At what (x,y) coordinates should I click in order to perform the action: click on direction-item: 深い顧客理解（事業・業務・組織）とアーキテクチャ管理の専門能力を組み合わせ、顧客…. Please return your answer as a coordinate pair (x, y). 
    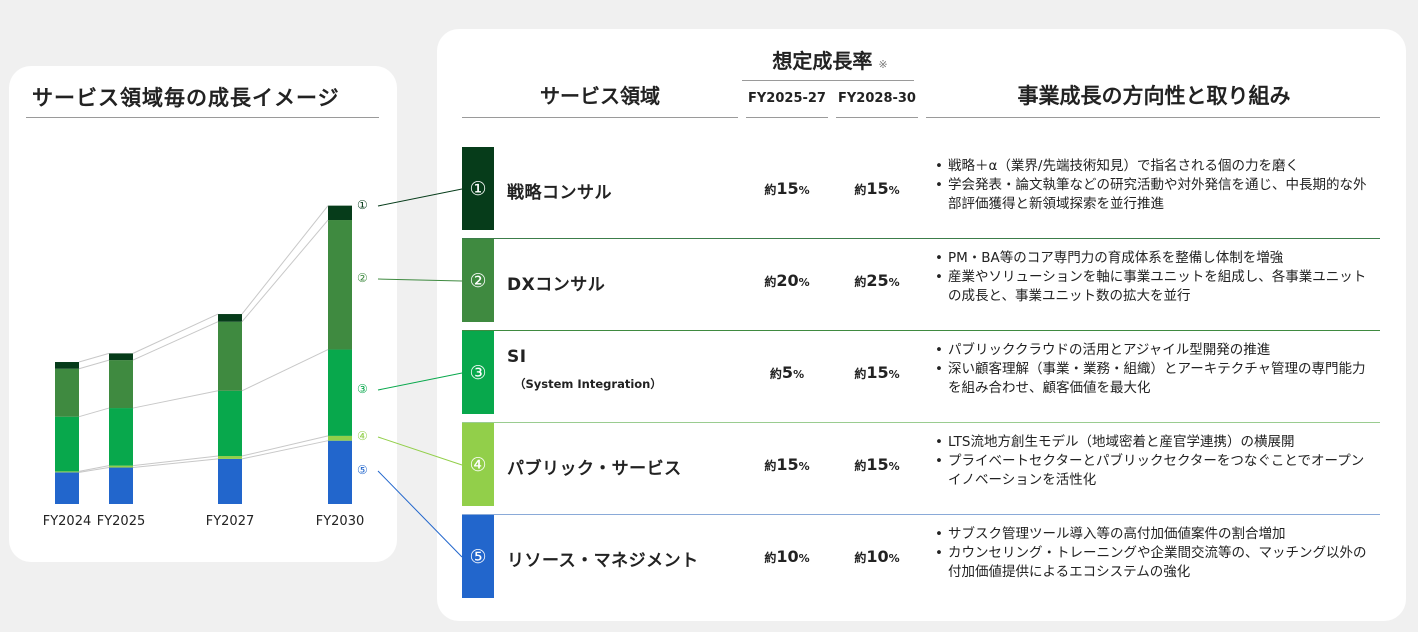
    Looking at the image, I should click on (1154, 379).